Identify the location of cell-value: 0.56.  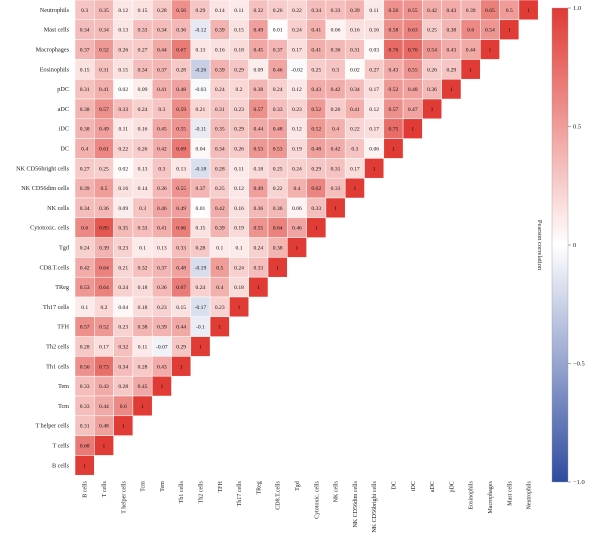
(394, 11).